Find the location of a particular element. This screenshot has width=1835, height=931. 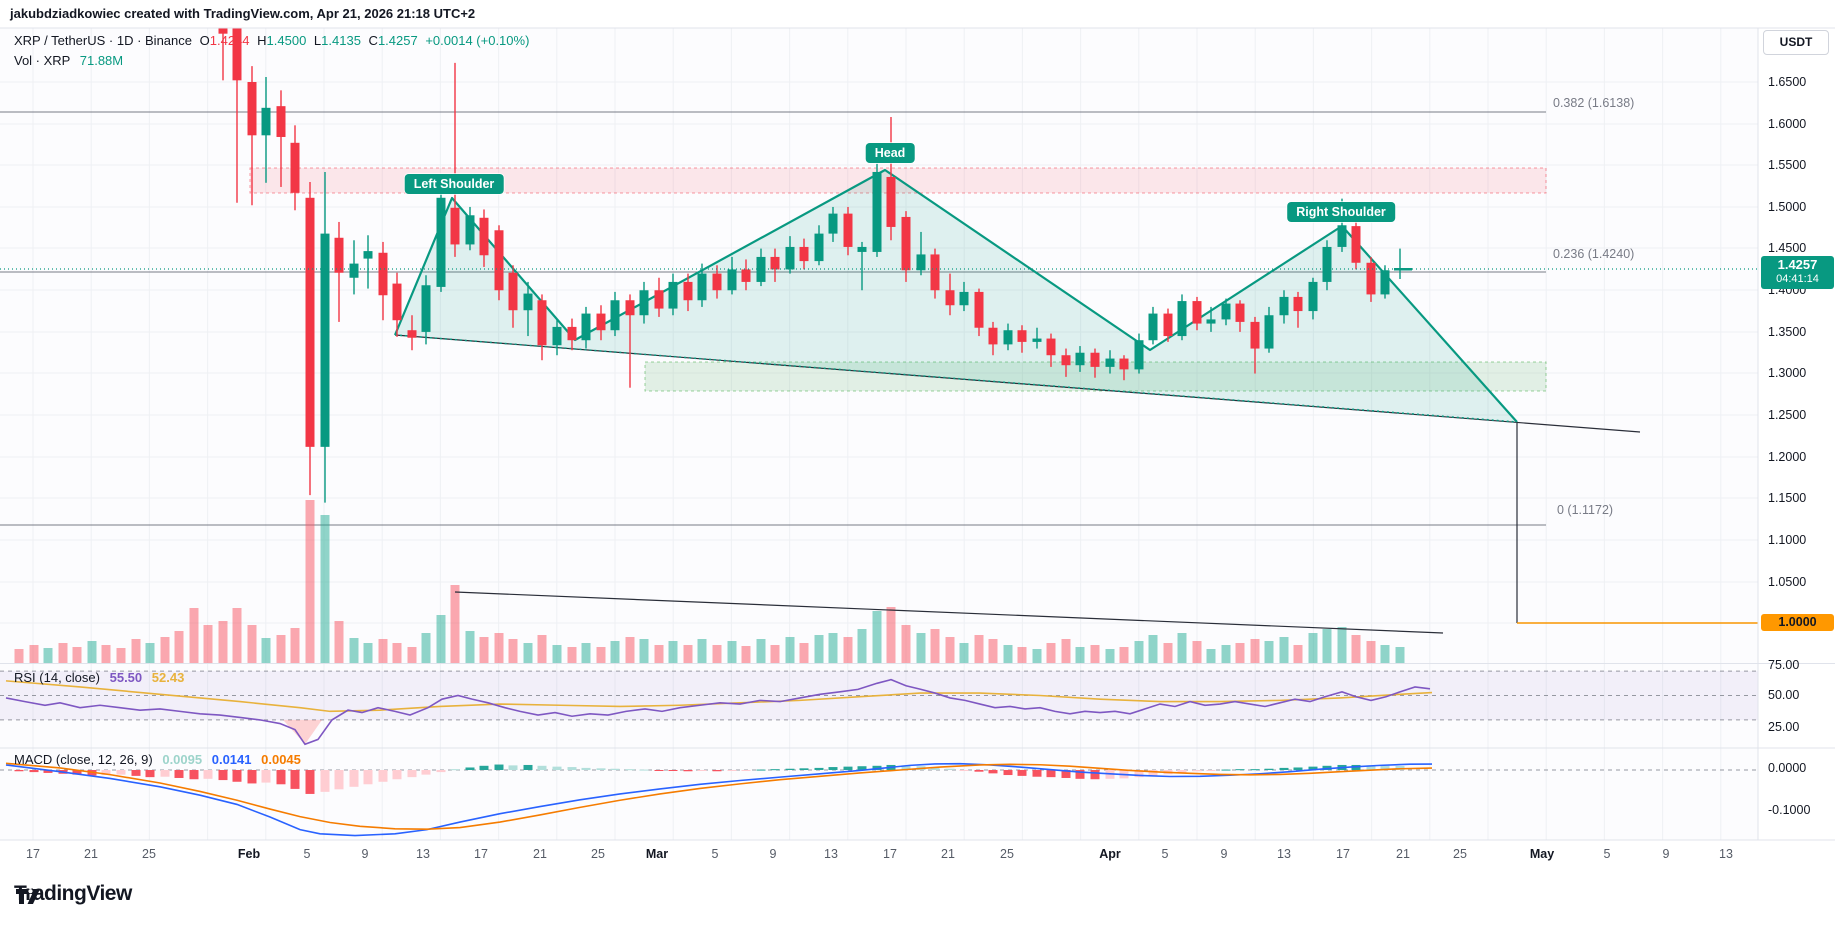

svg-text: 1.4500 is located at coordinates (1787, 248).